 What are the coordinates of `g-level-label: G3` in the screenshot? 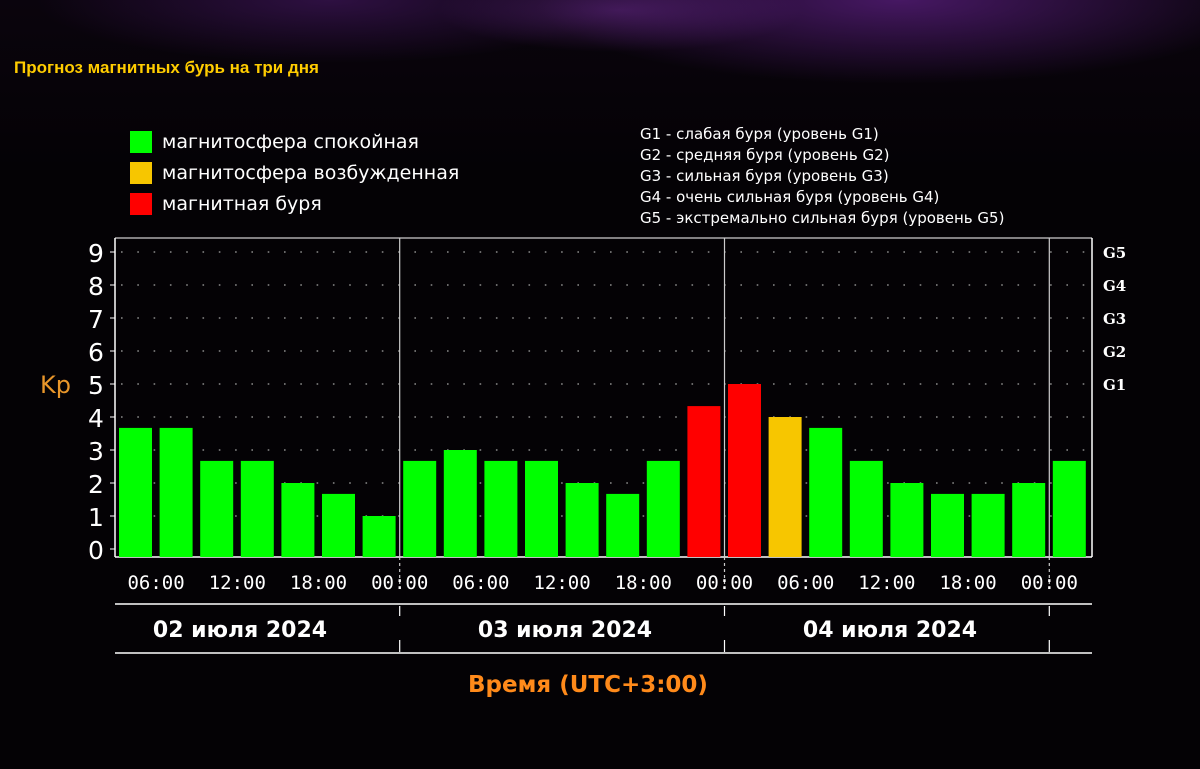 It's located at (1114, 319).